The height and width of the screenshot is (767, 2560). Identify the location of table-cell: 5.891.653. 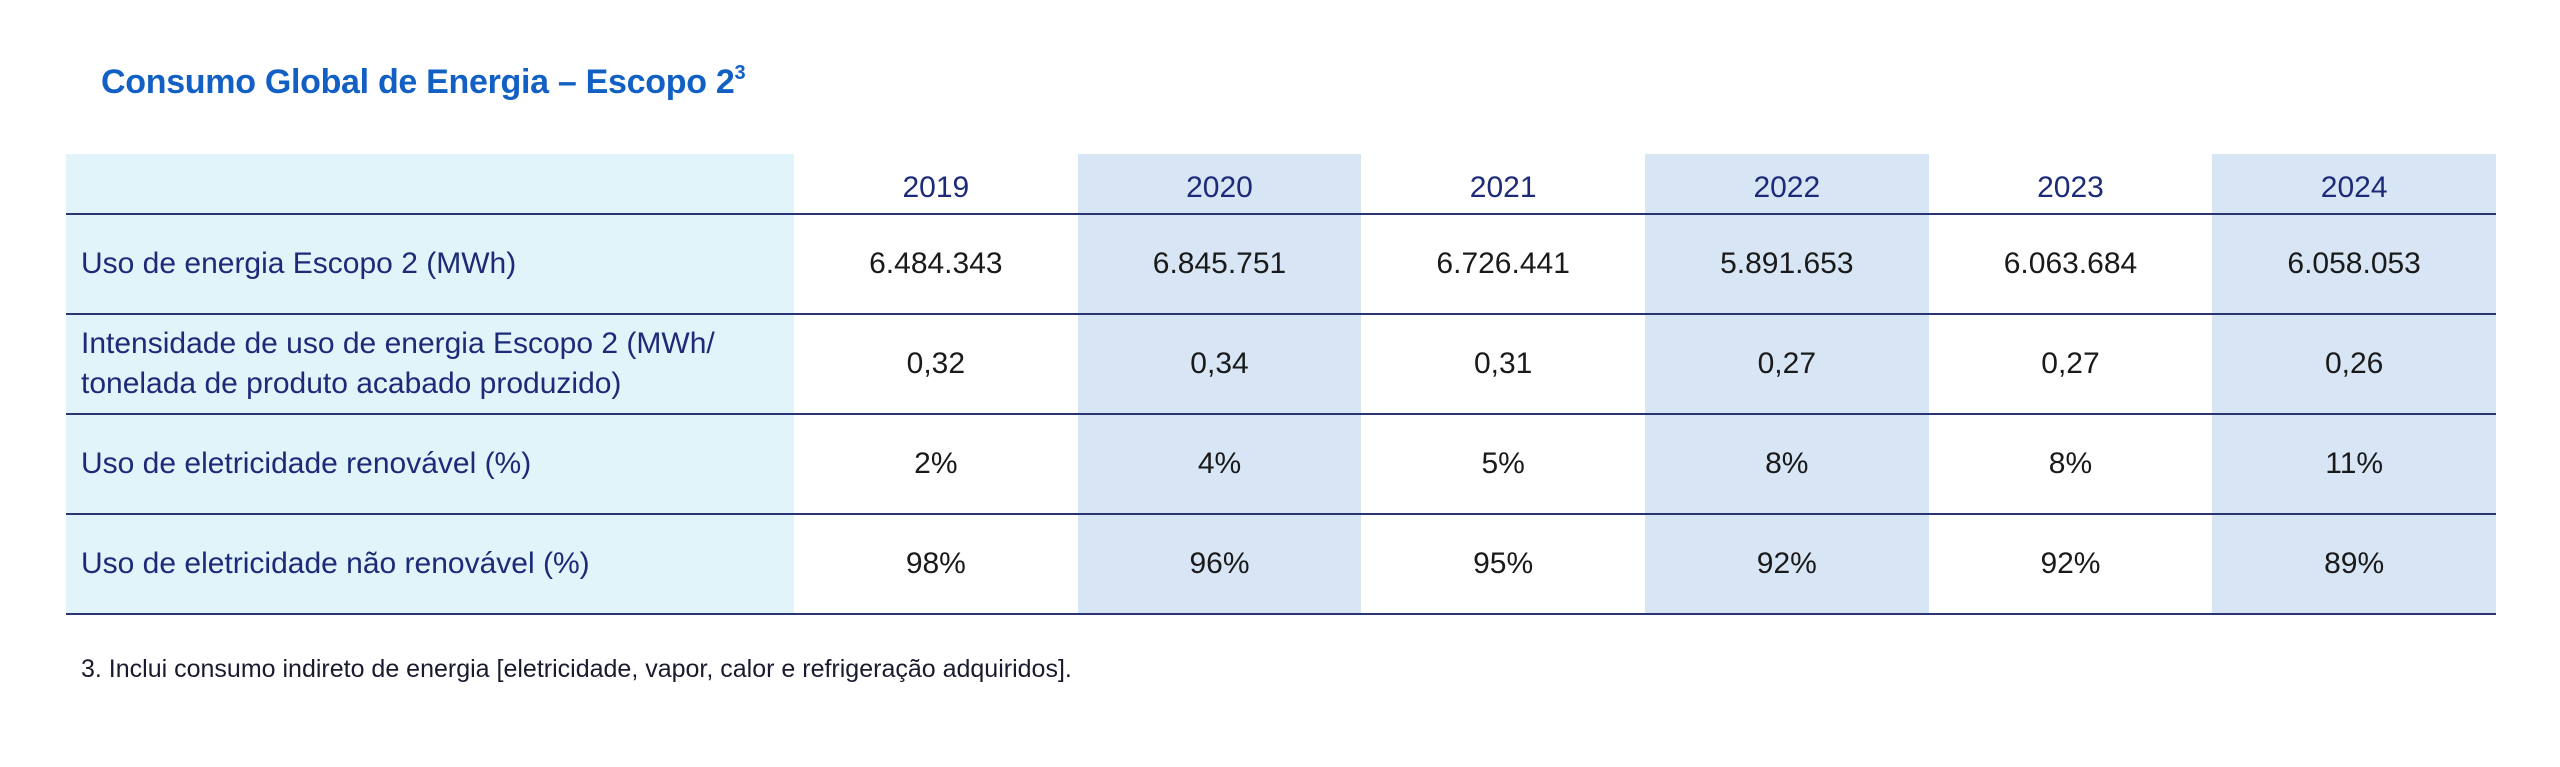
(1786, 264).